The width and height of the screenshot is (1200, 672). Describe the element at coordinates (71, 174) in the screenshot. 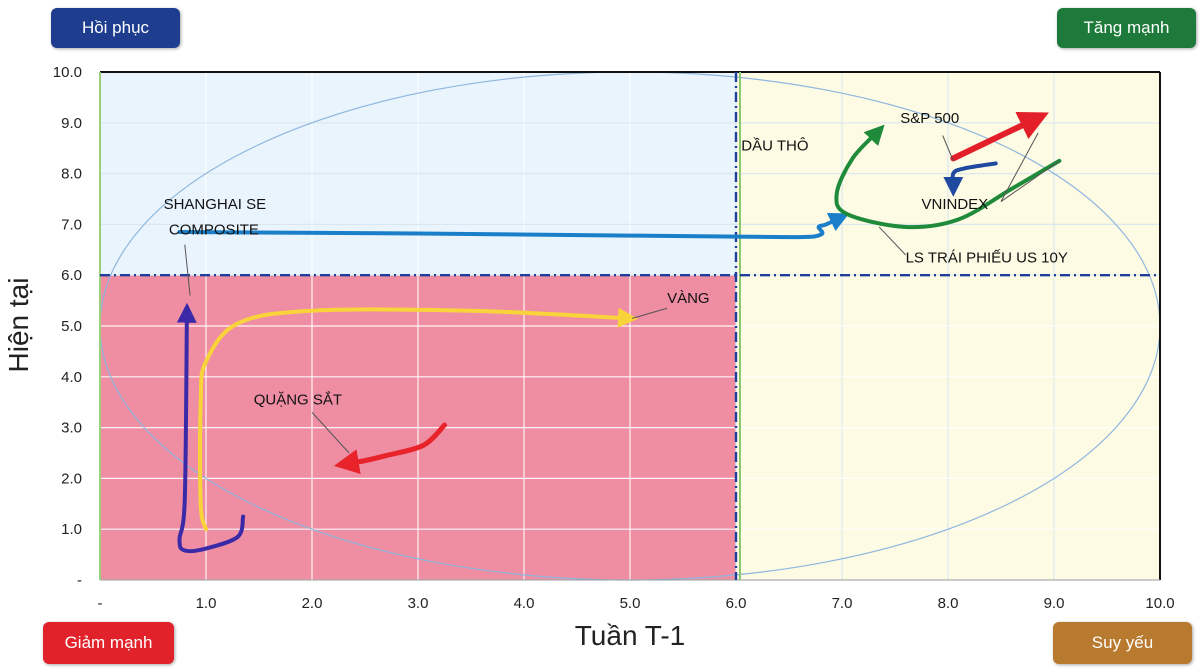

I see `y-tick-label: 8.0` at that location.